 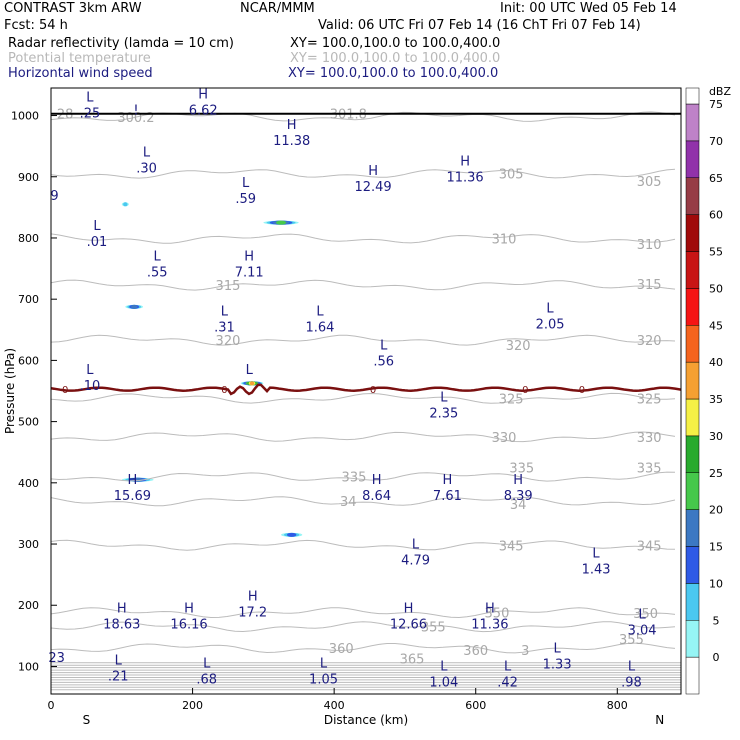 What do you see at coordinates (716, 657) in the screenshot?
I see `colorbar-label: 0` at bounding box center [716, 657].